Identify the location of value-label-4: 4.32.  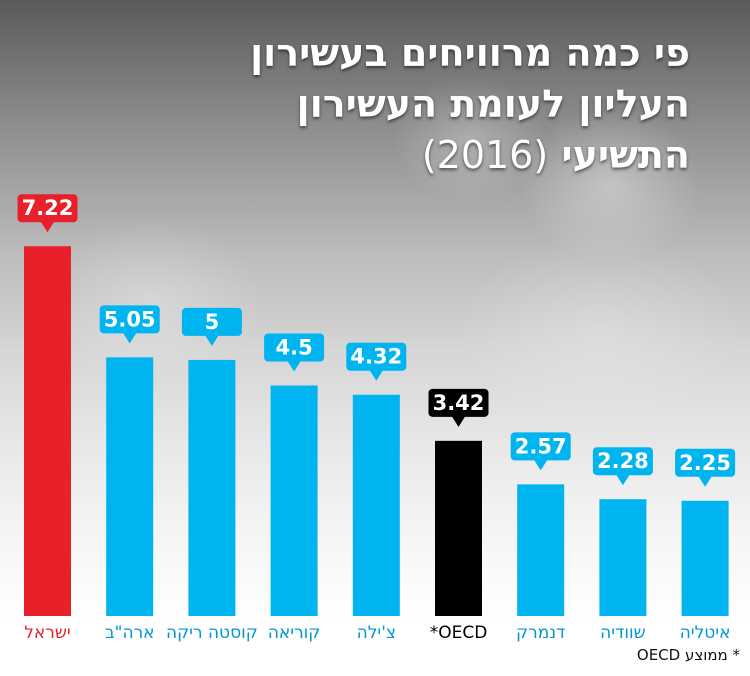
(376, 357).